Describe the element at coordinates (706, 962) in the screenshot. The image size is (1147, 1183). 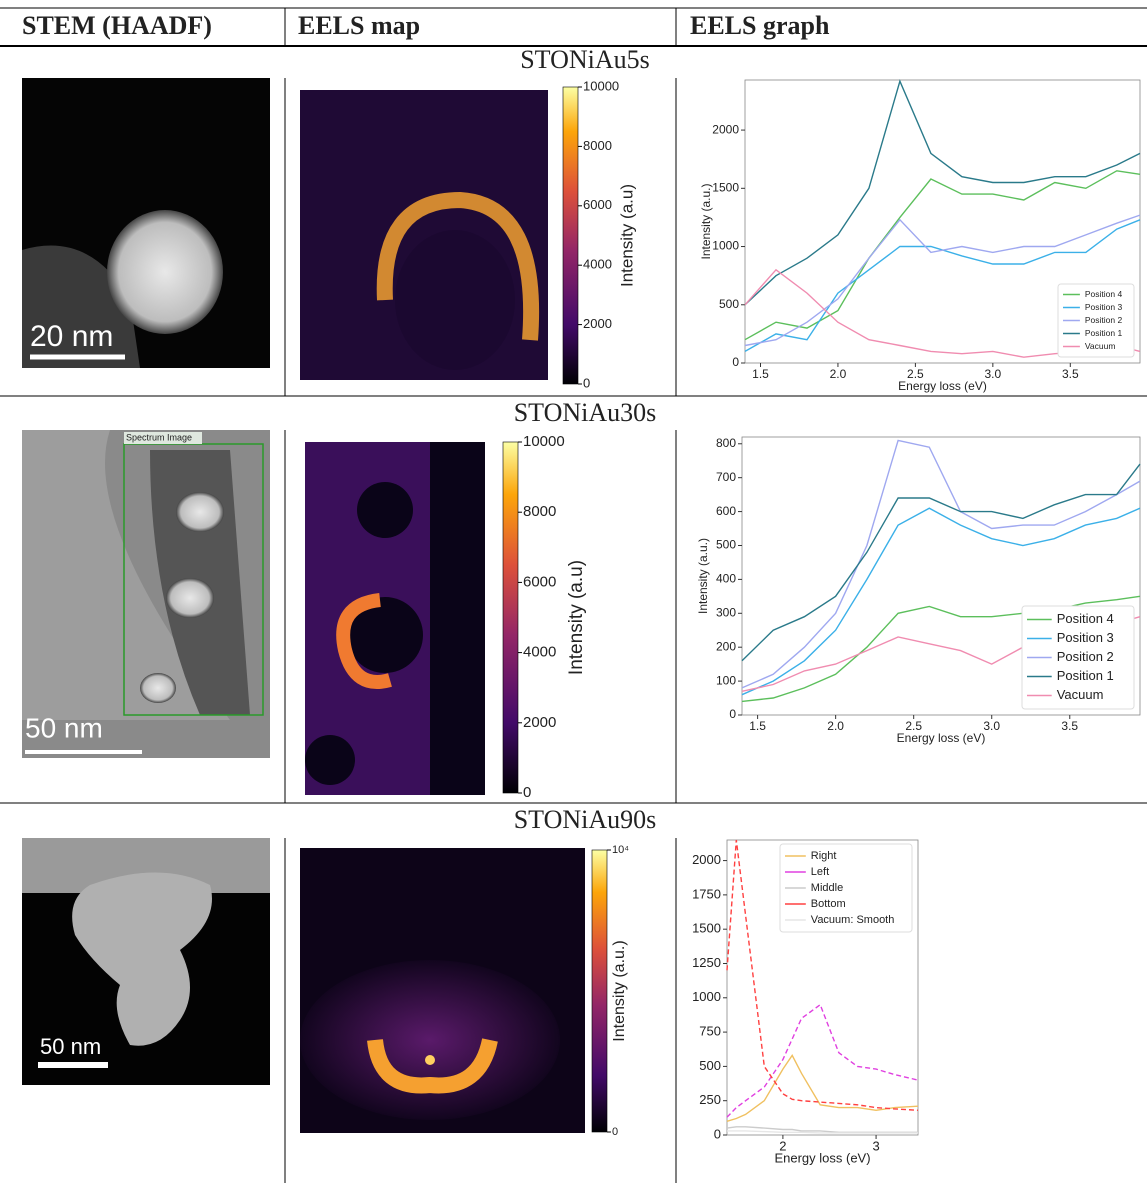
I see `y-tick-label: 1250` at that location.